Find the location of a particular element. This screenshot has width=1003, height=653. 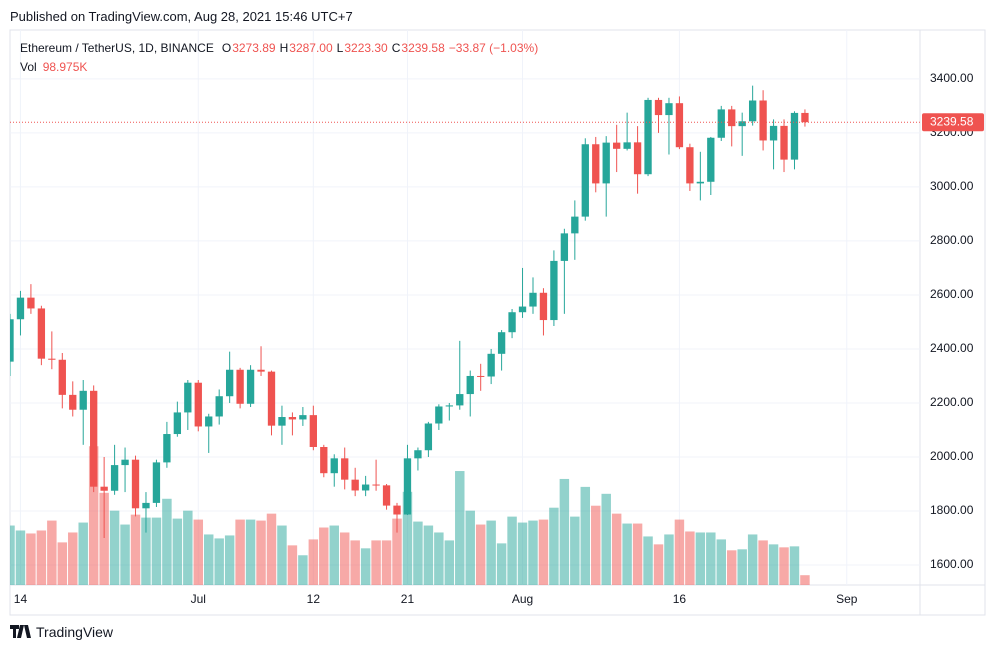

y-tick-label: 1600.00 is located at coordinates (952, 564).